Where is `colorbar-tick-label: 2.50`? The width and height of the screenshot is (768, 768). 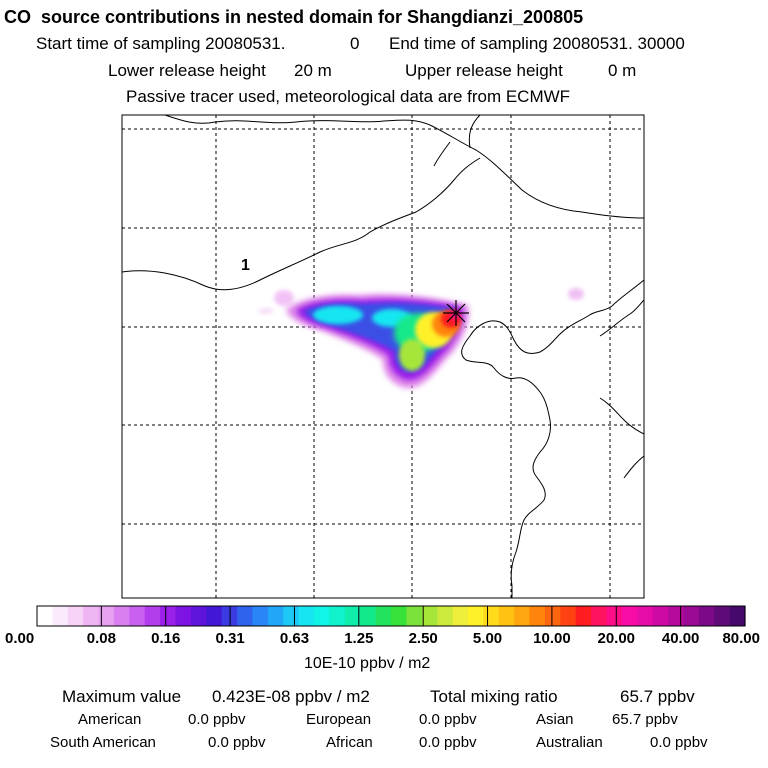
colorbar-tick-label: 2.50 is located at coordinates (423, 638).